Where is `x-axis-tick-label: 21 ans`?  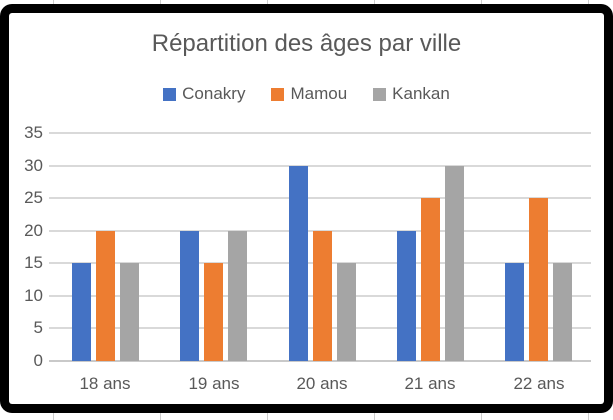
x-axis-tick-label: 21 ans is located at coordinates (430, 383).